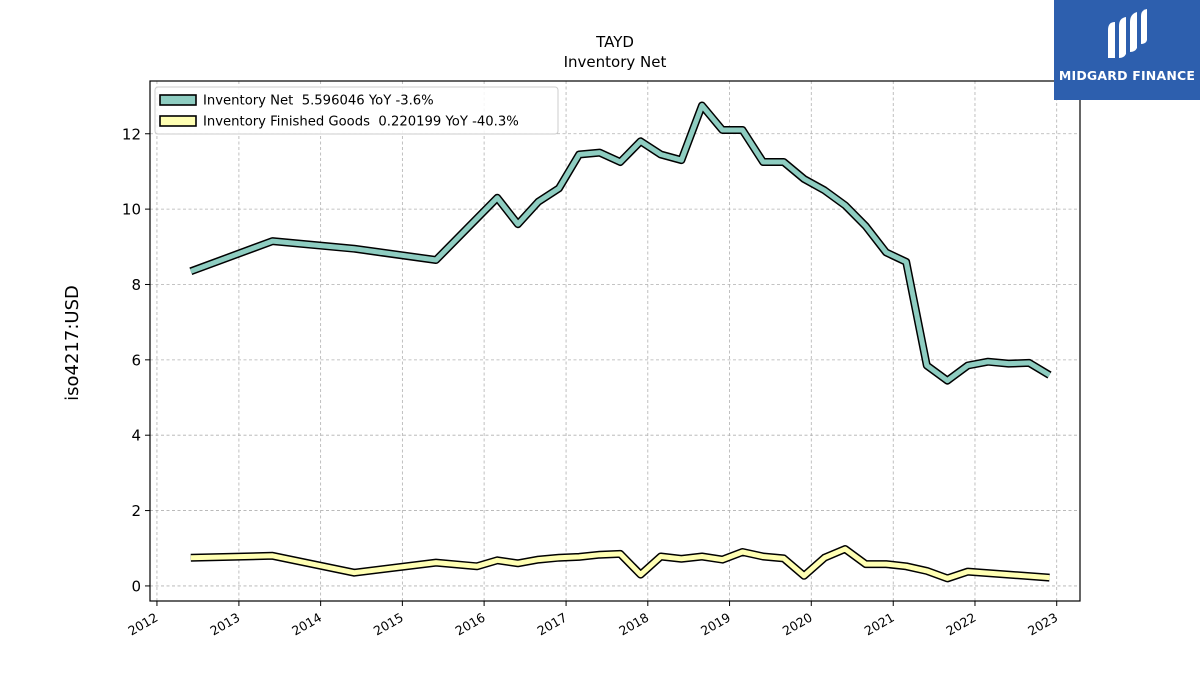 The height and width of the screenshot is (675, 1200). What do you see at coordinates (470, 624) in the screenshot?
I see `x-tick-label: 2016` at bounding box center [470, 624].